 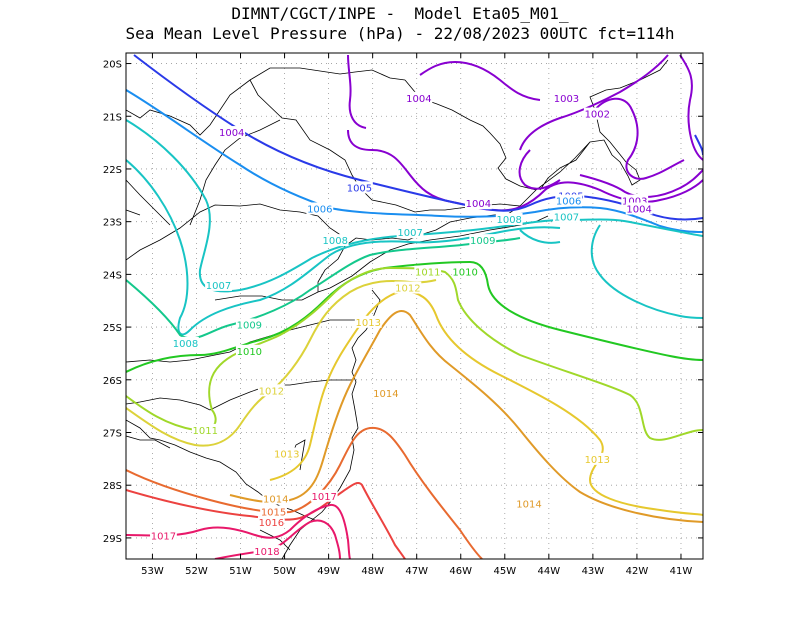 What do you see at coordinates (549, 571) in the screenshot?
I see `x-tick-label: 44W` at bounding box center [549, 571].